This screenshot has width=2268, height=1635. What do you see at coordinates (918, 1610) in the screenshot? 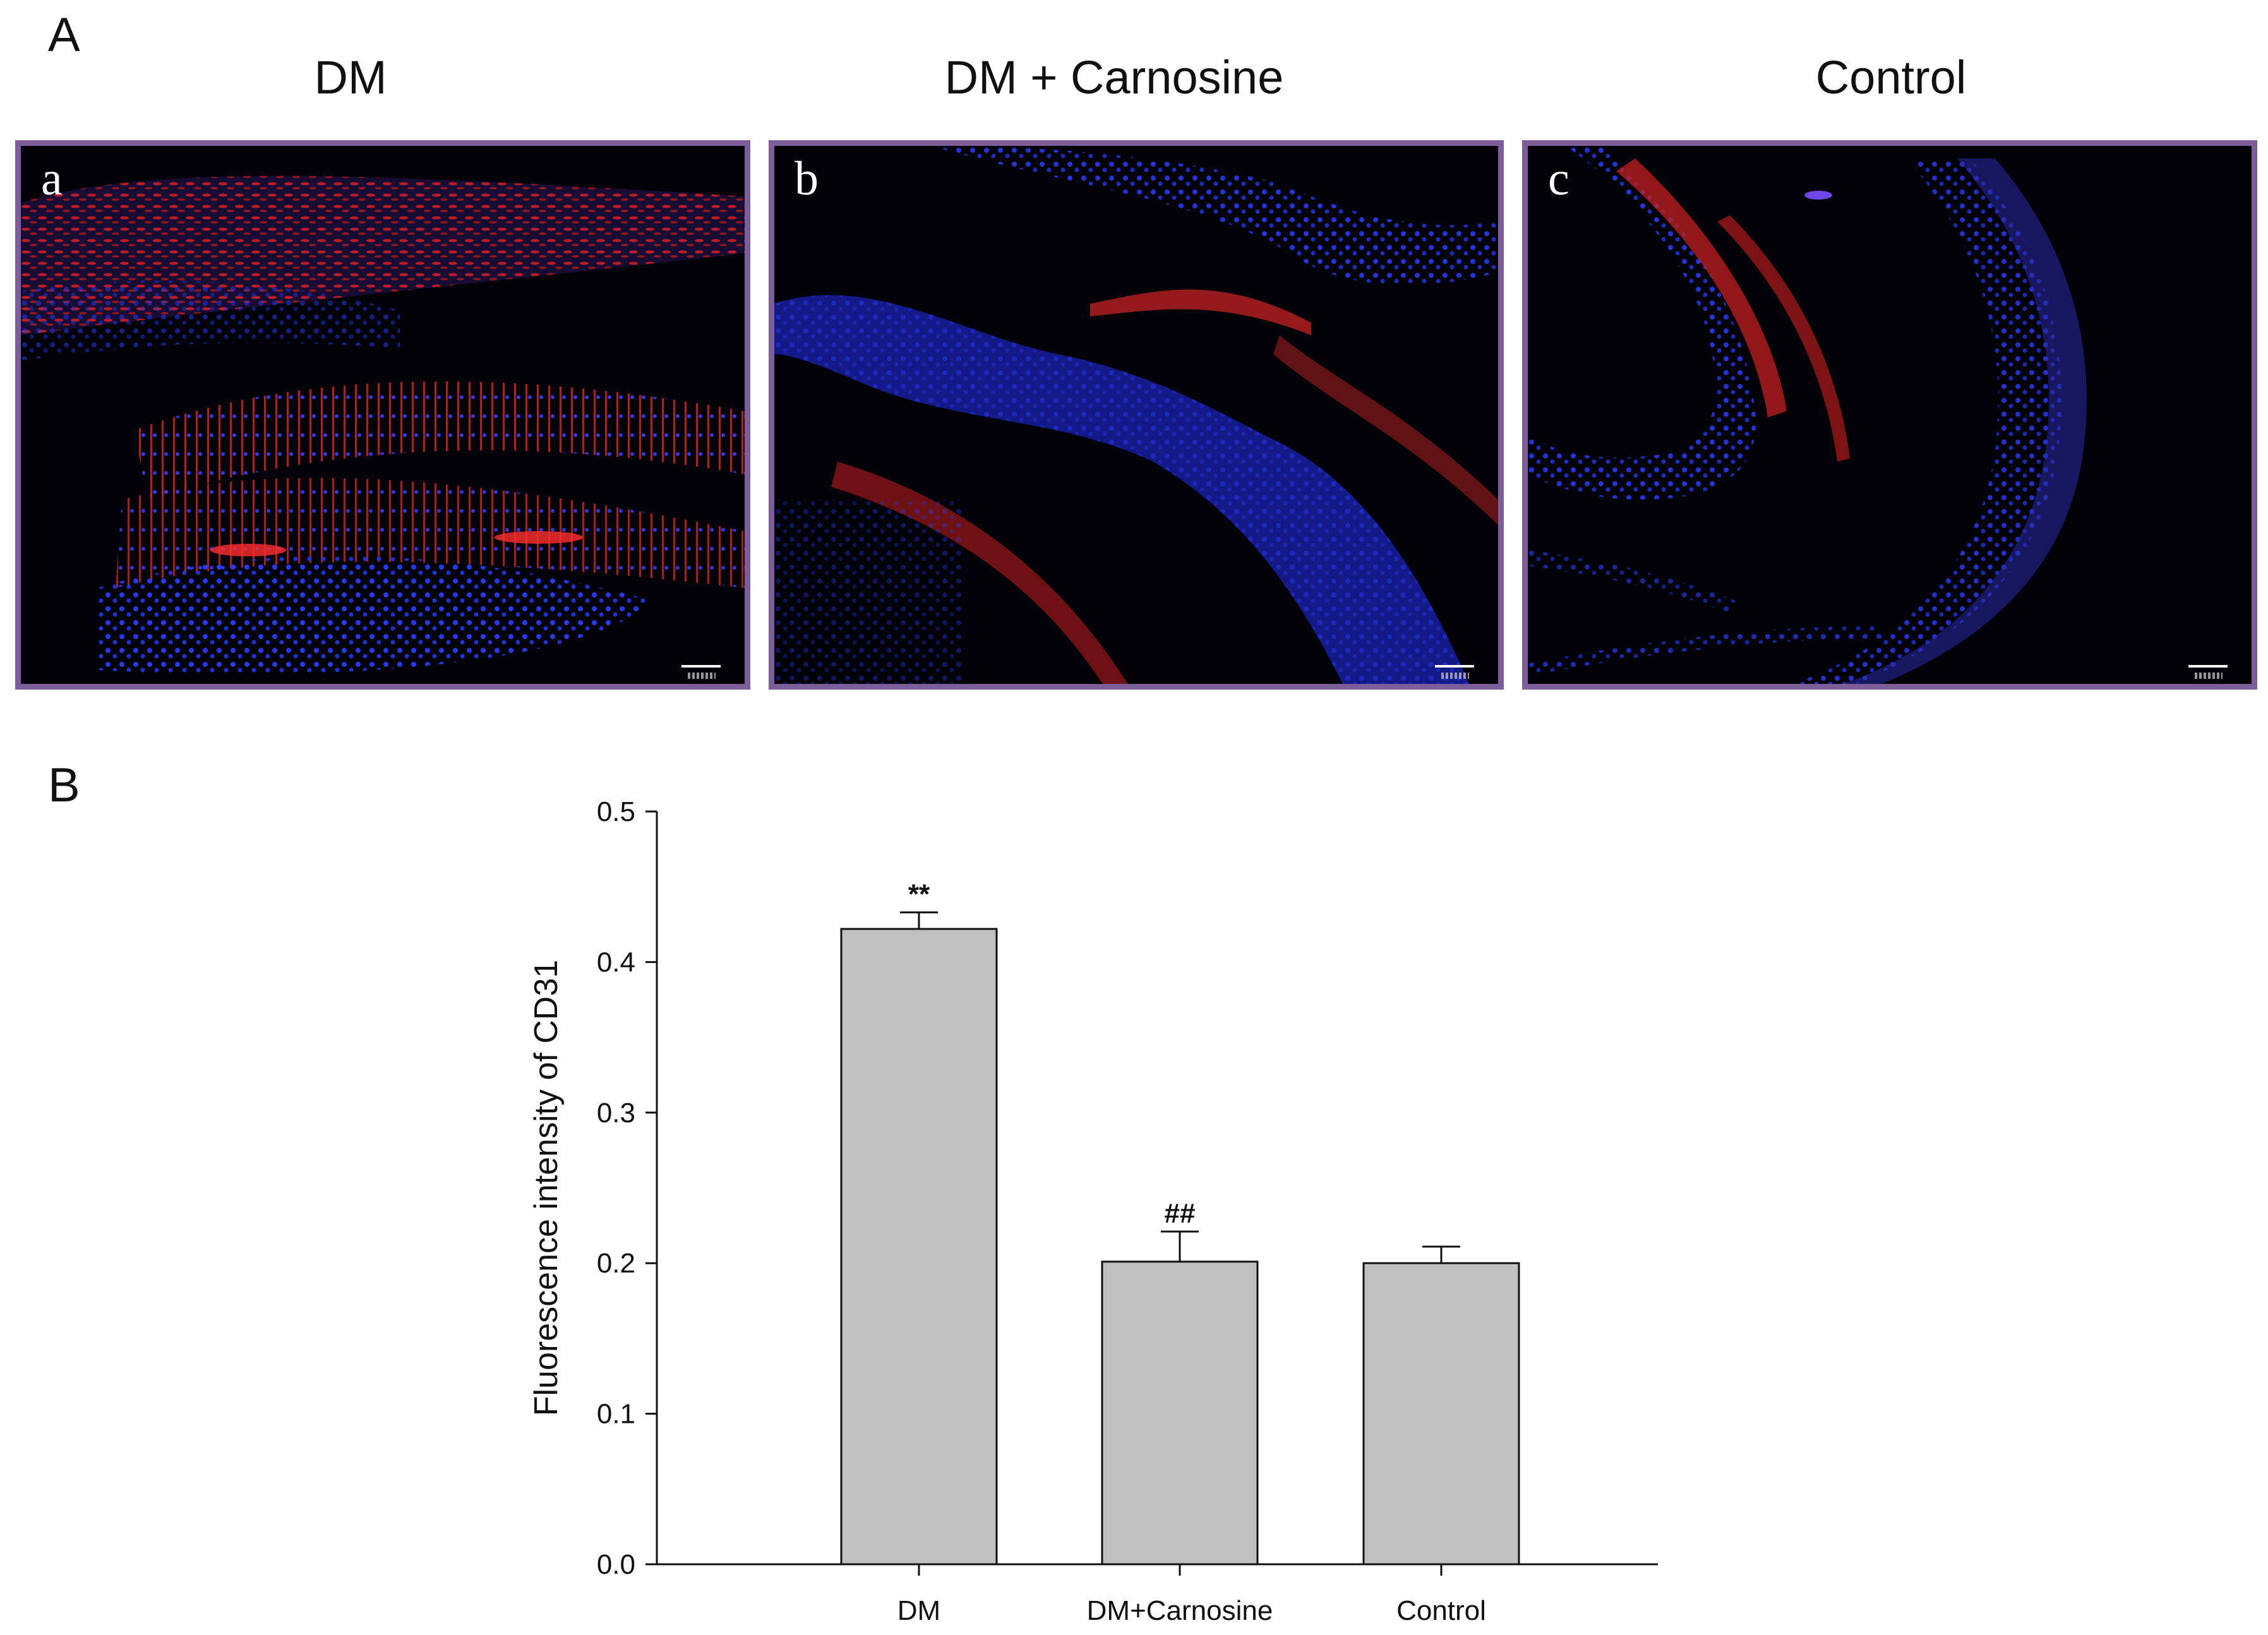
I see `x-tick-label: DM` at bounding box center [918, 1610].